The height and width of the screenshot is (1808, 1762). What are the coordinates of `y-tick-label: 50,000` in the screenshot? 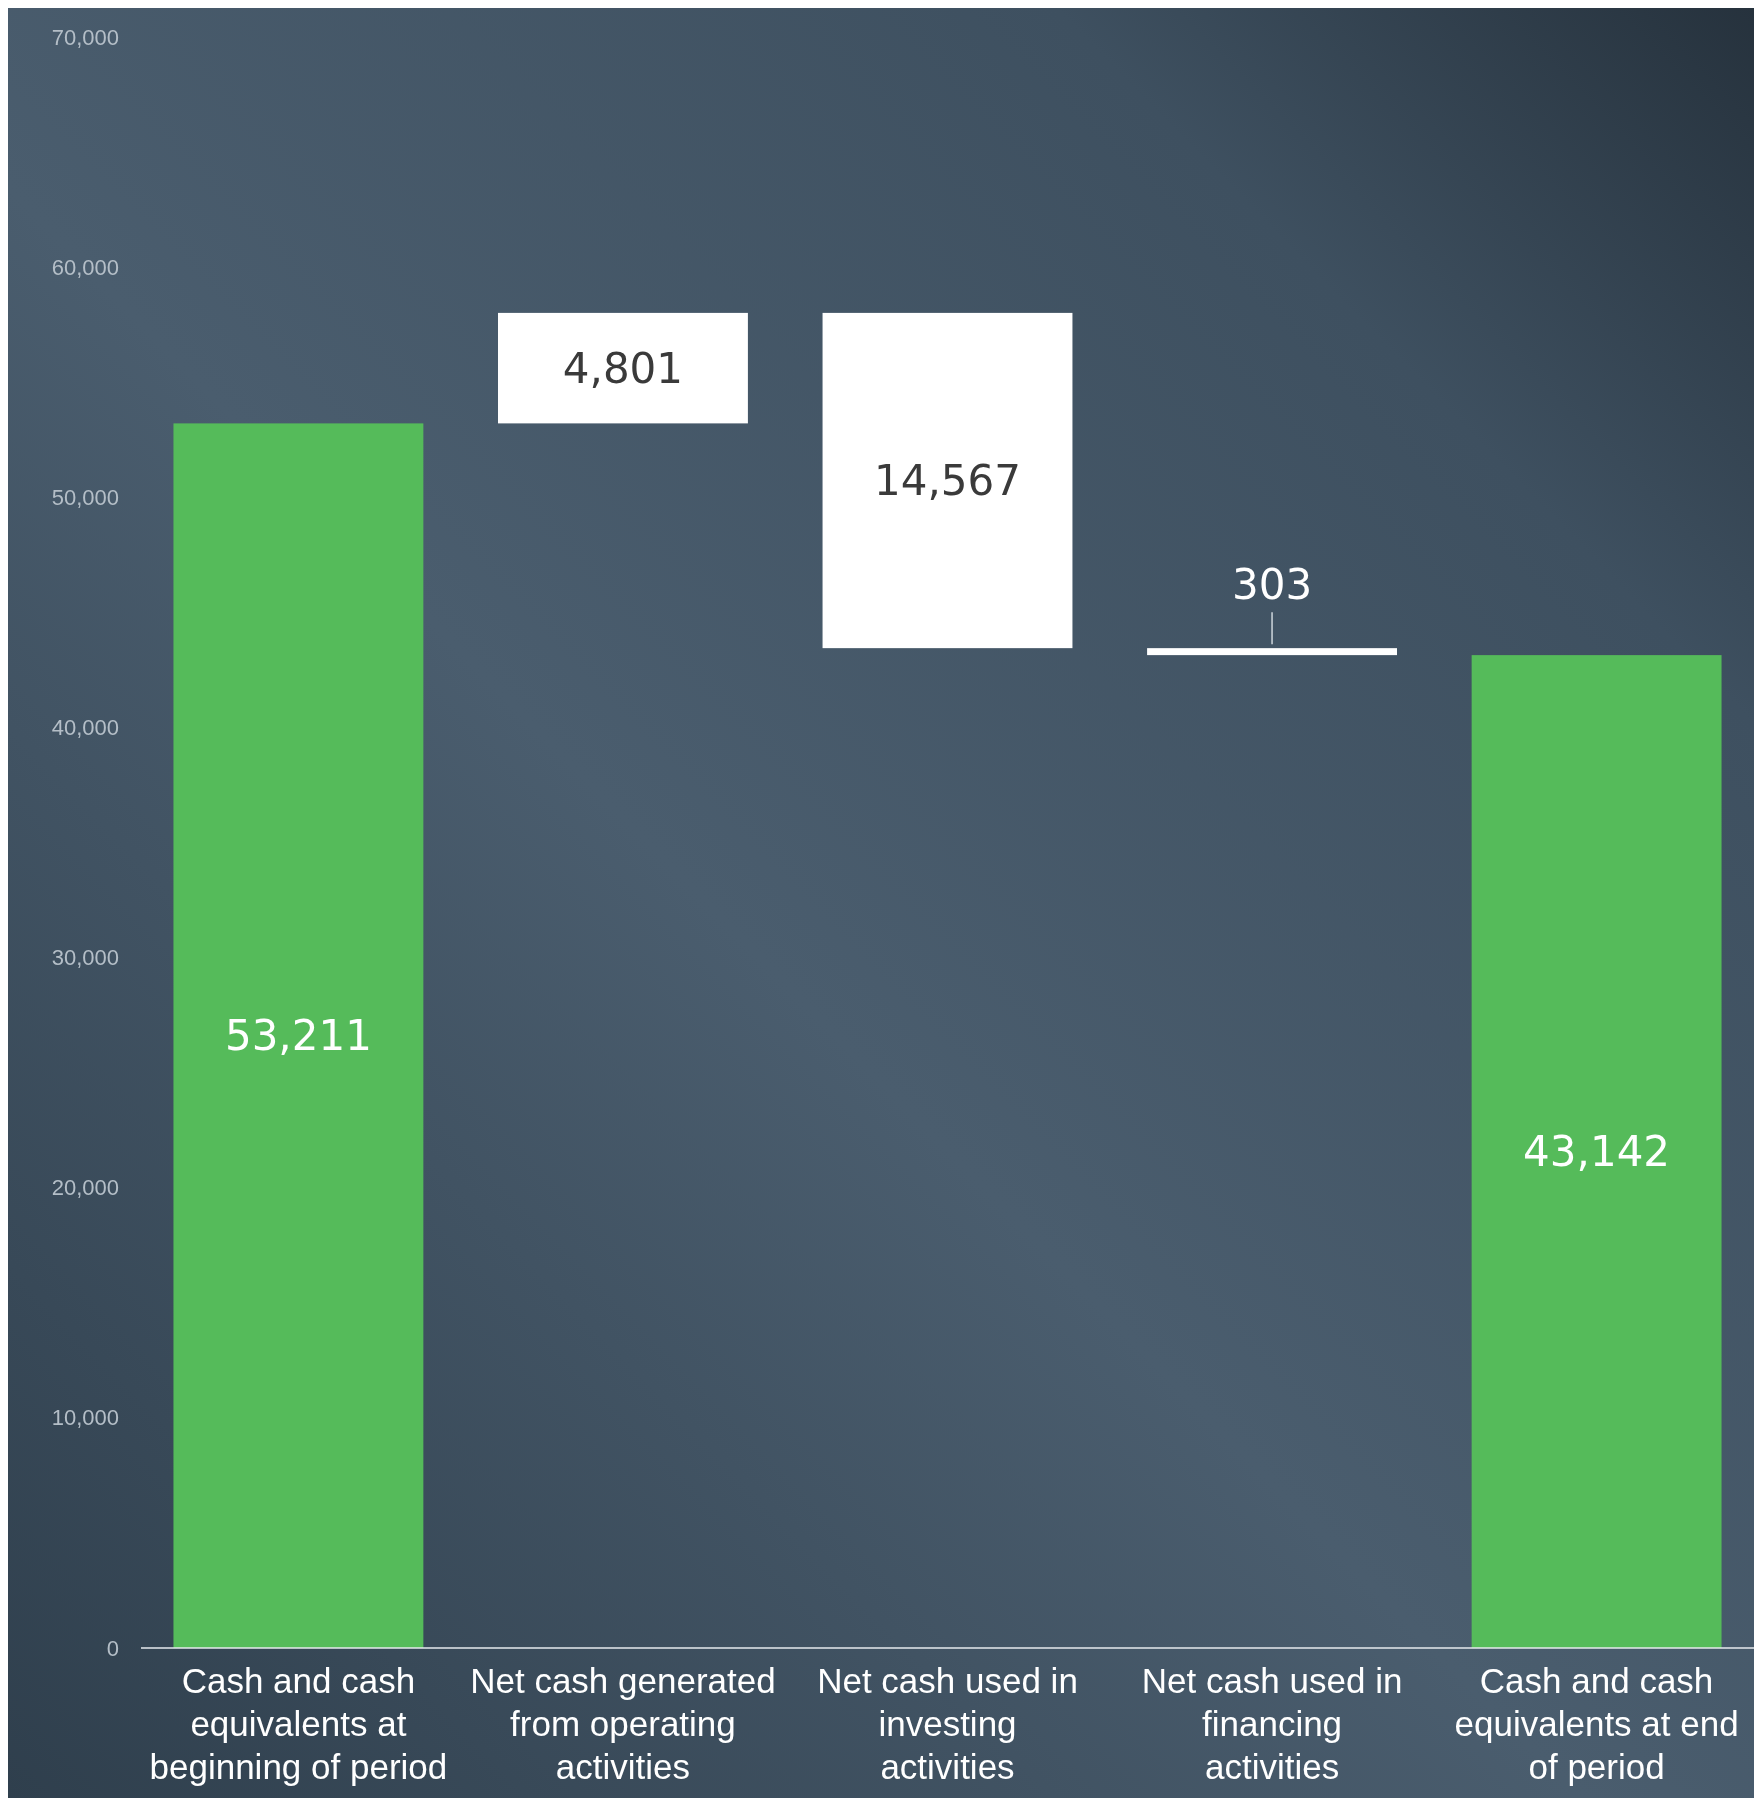 It's located at (85, 497).